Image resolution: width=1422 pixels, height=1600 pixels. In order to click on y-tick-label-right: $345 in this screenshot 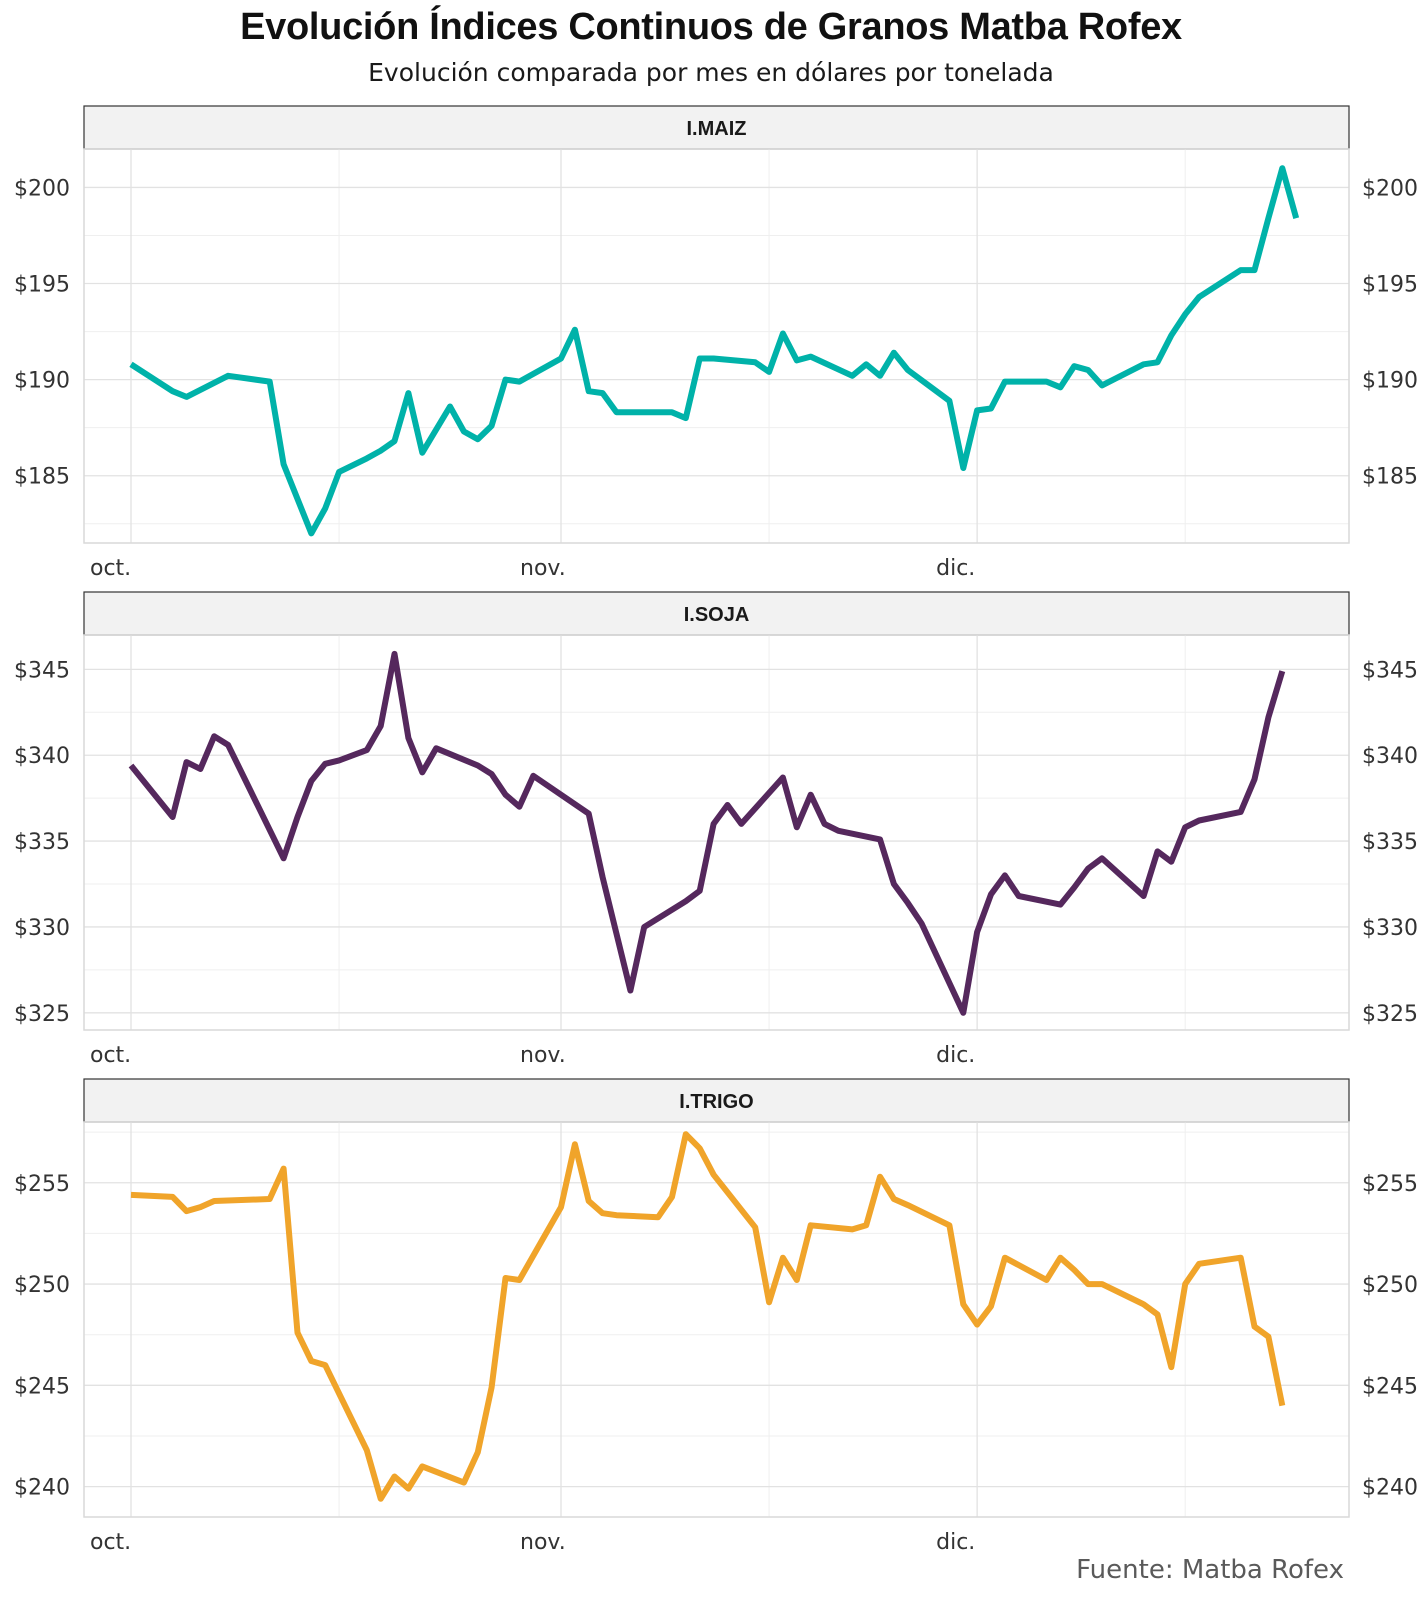, I will do `click(1390, 670)`.